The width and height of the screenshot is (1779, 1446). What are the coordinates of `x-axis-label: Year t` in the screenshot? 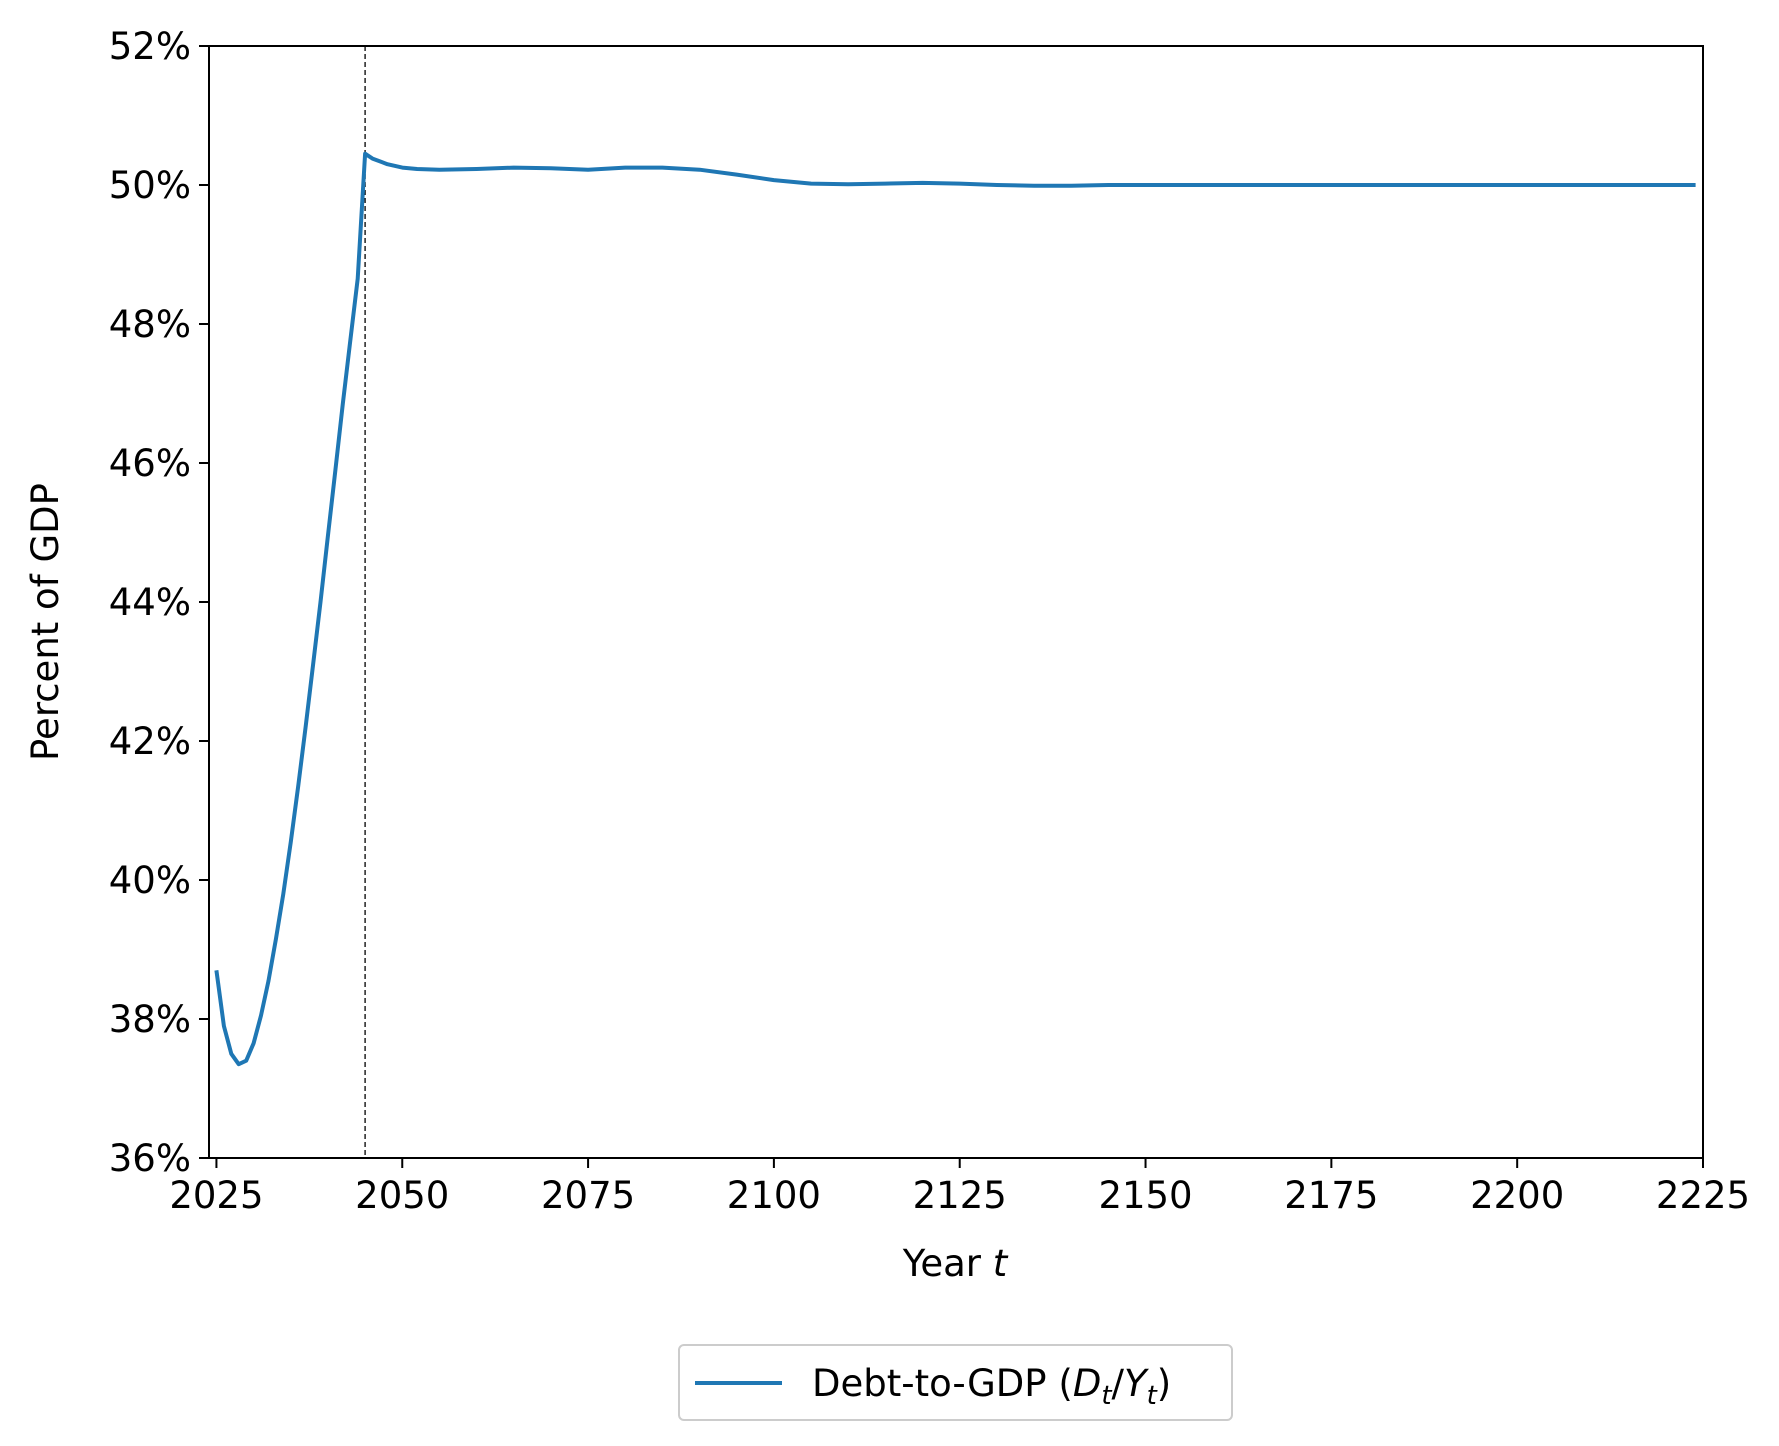 It's located at (955, 1263).